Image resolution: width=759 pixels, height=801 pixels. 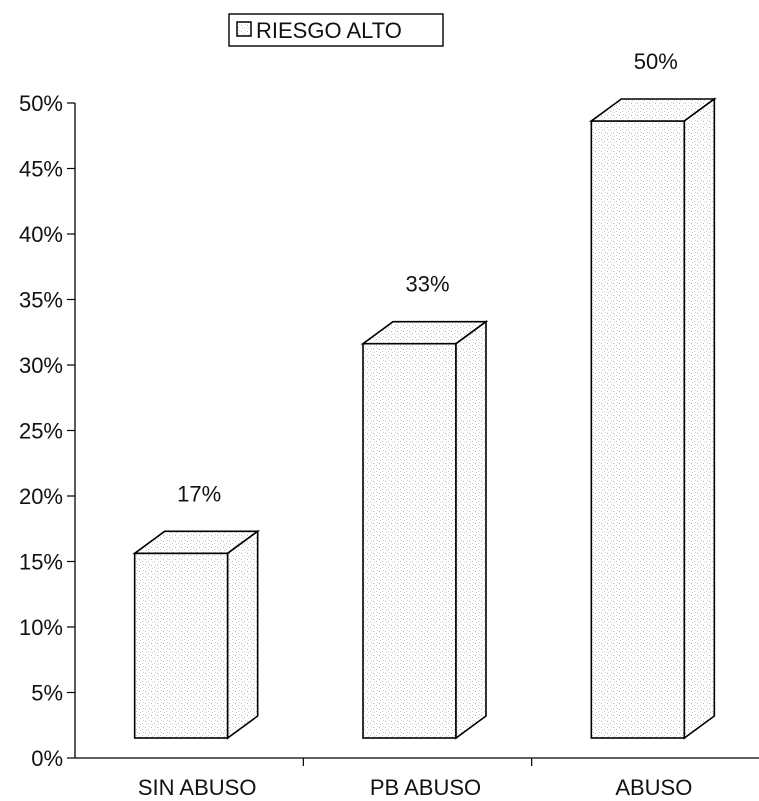 What do you see at coordinates (41, 169) in the screenshot?
I see `y-tick-label: 45%` at bounding box center [41, 169].